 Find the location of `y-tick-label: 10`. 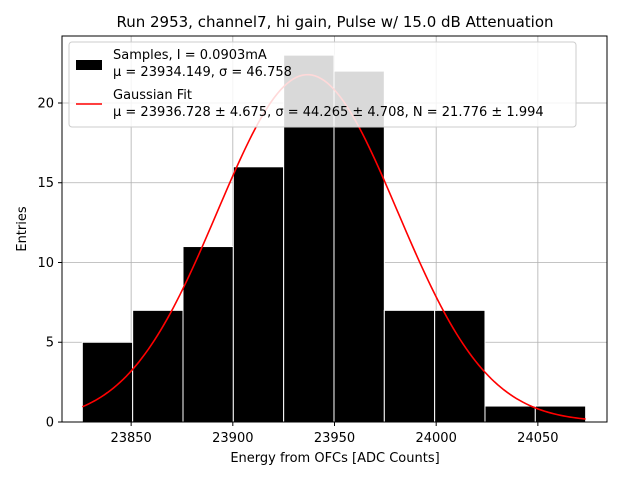

y-tick-label: 10 is located at coordinates (45, 263).